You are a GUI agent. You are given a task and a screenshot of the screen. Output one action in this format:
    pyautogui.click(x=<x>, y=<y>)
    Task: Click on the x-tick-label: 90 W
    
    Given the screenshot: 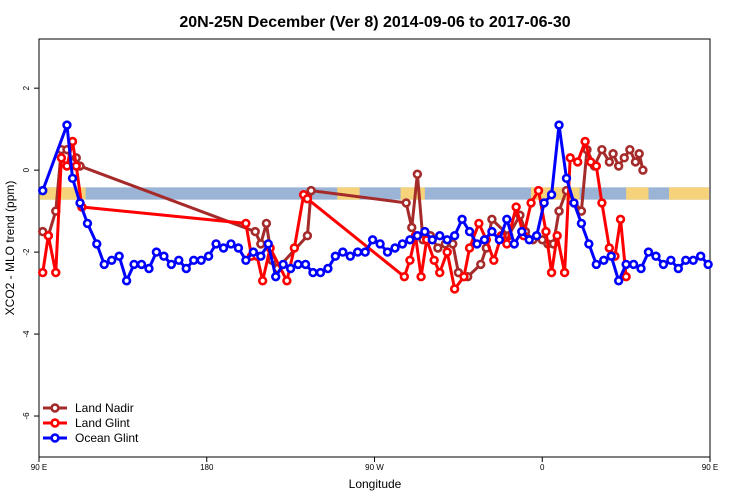 What is the action you would take?
    pyautogui.click(x=374, y=467)
    